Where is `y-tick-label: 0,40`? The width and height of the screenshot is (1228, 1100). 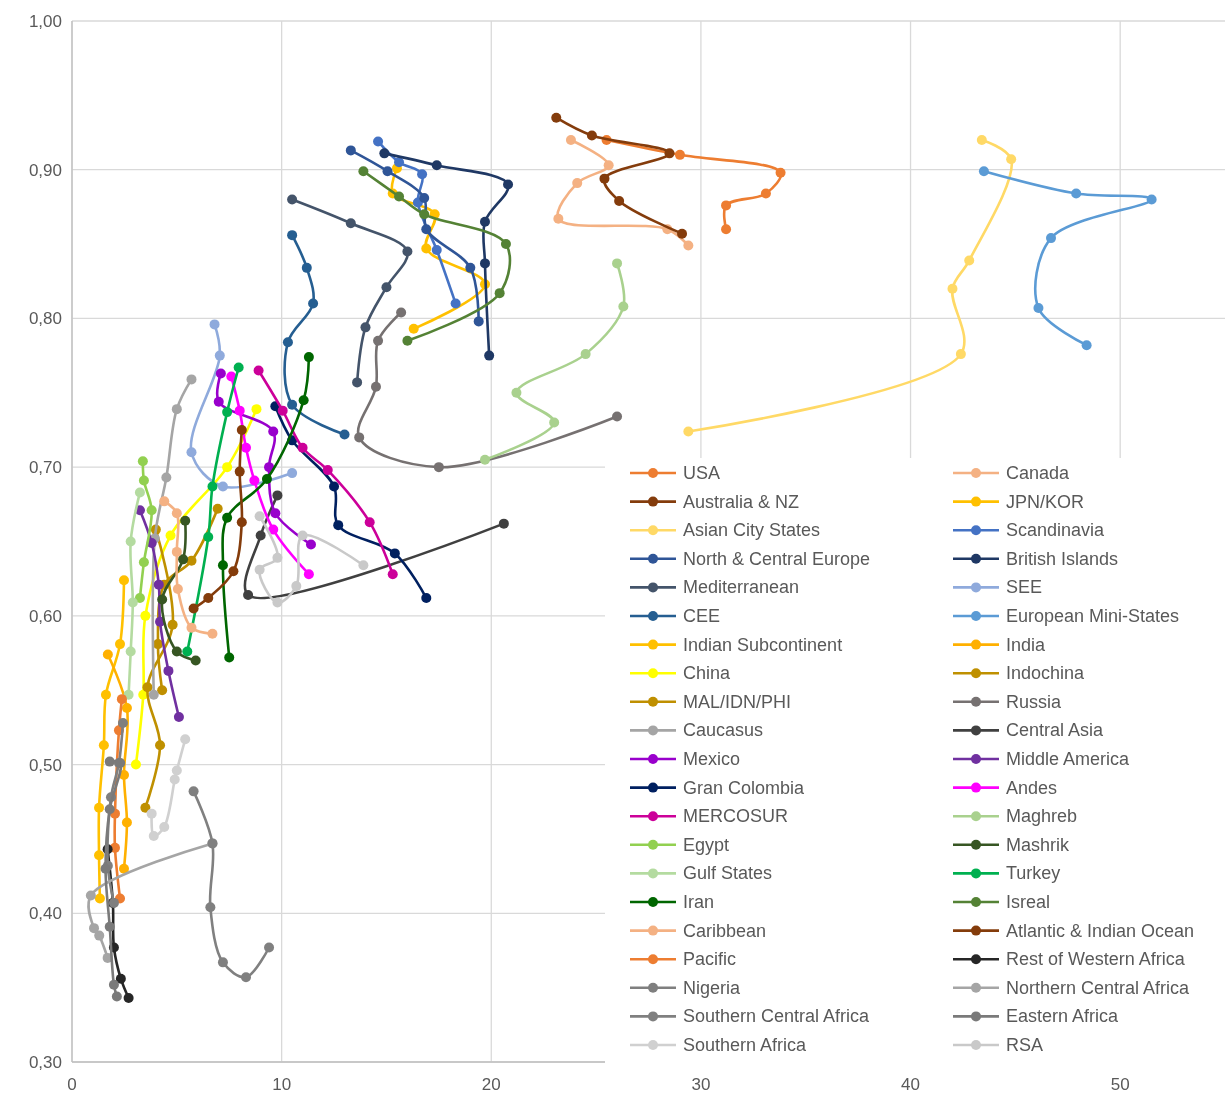 y-tick-label: 0,40 is located at coordinates (45, 914).